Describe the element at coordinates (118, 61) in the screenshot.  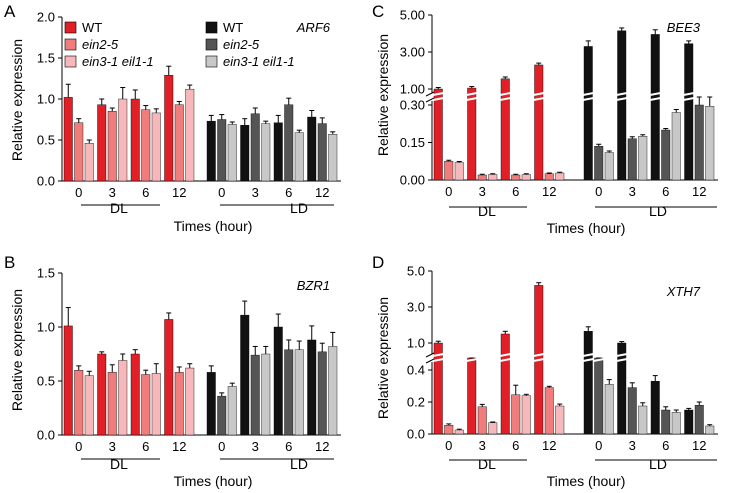
I see `legend-label-dl-ein3: ein3-1 eil1-1` at that location.